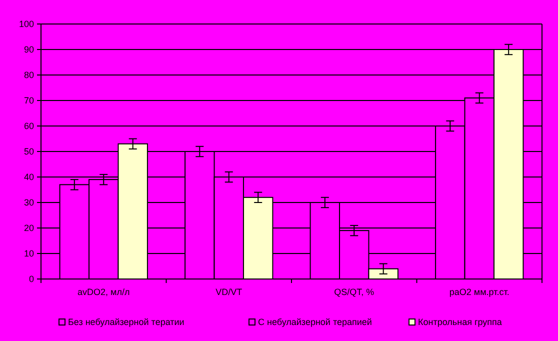 This screenshot has width=558, height=341. I want to click on y-tick-label: 80, so click(29, 75).